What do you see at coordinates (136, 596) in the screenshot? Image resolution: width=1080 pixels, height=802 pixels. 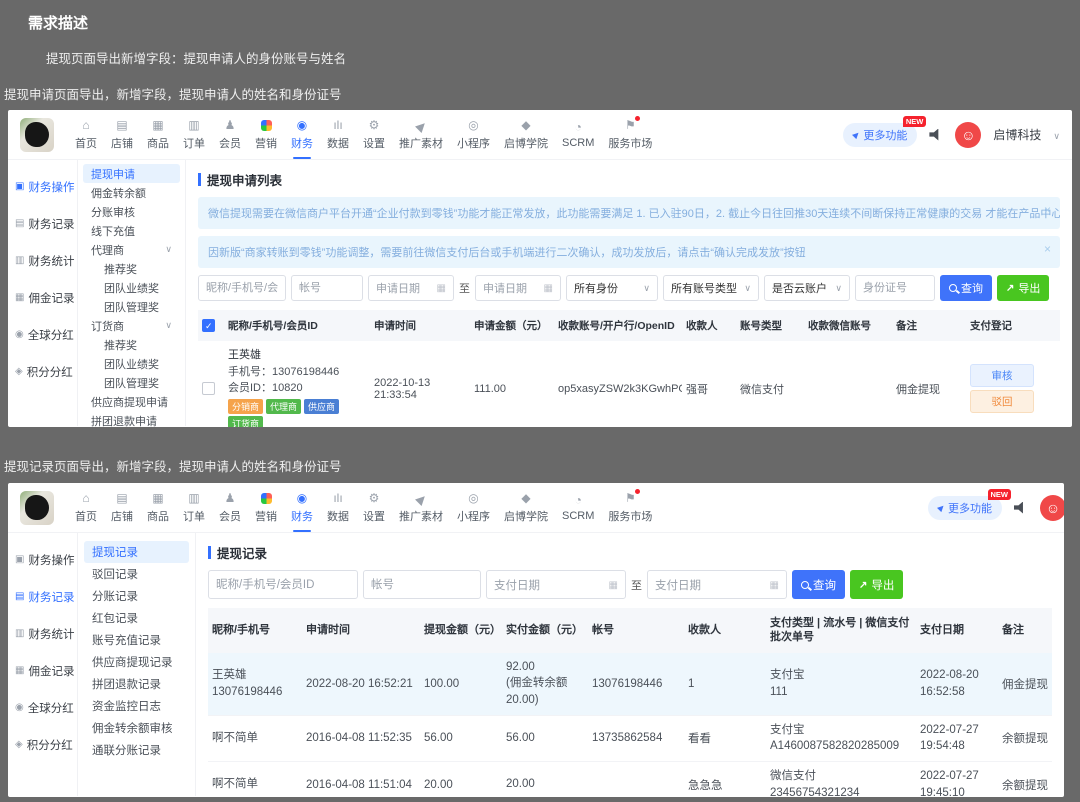 I see `sidebar-item-split-records: 分账记录` at bounding box center [136, 596].